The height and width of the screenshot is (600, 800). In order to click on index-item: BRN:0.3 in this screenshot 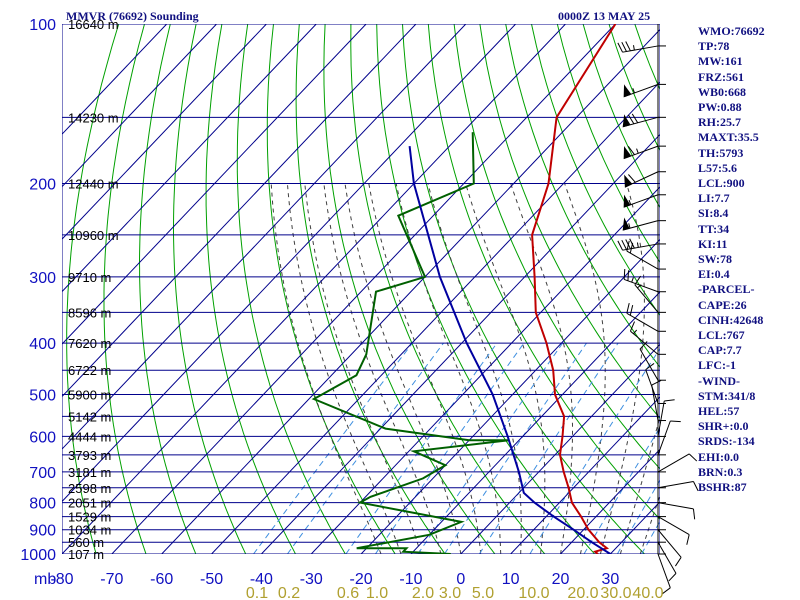, I will do `click(720, 471)`.